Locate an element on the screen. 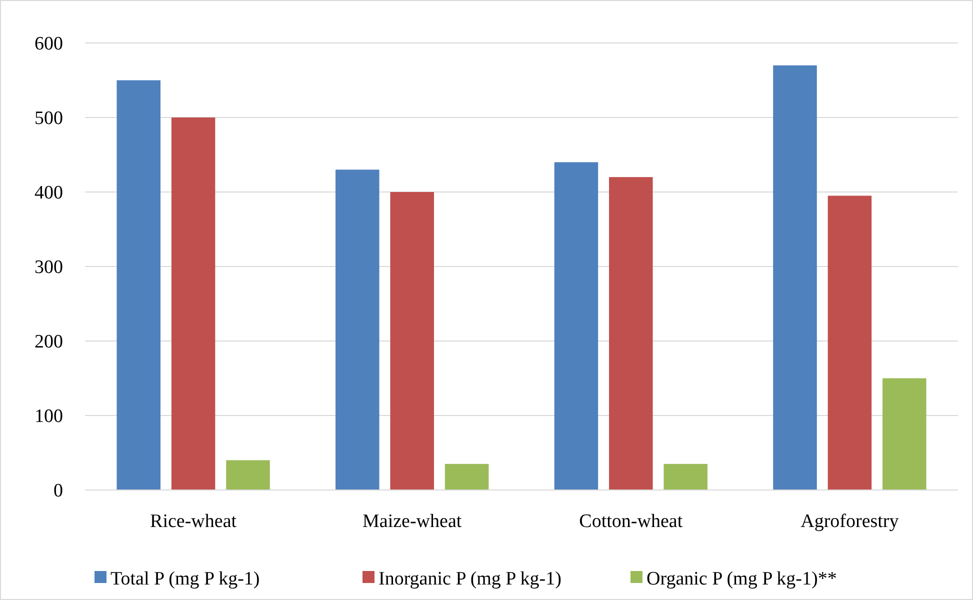 The width and height of the screenshot is (973, 600). legend-label: Inorganic P (mg P kg-1) is located at coordinates (470, 579).